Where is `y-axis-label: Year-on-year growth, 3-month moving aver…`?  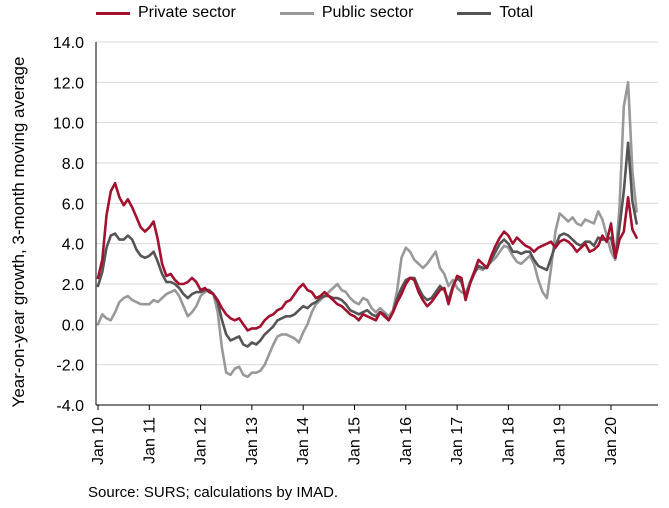 y-axis-label: Year-on-year growth, 3-month moving aver… is located at coordinates (18, 232).